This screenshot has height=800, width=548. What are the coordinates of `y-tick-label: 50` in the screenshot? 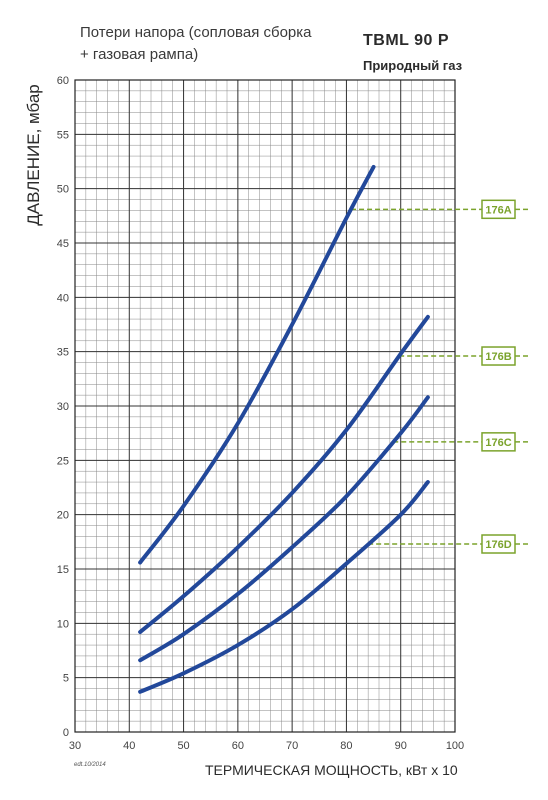 It's located at (63, 190).